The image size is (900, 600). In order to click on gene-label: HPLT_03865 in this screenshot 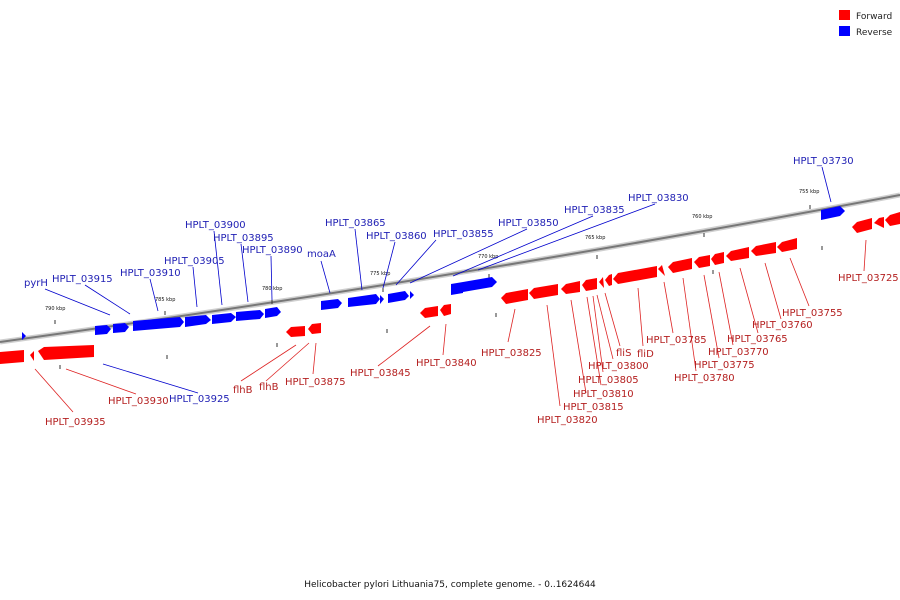, I will do `click(355, 223)`.